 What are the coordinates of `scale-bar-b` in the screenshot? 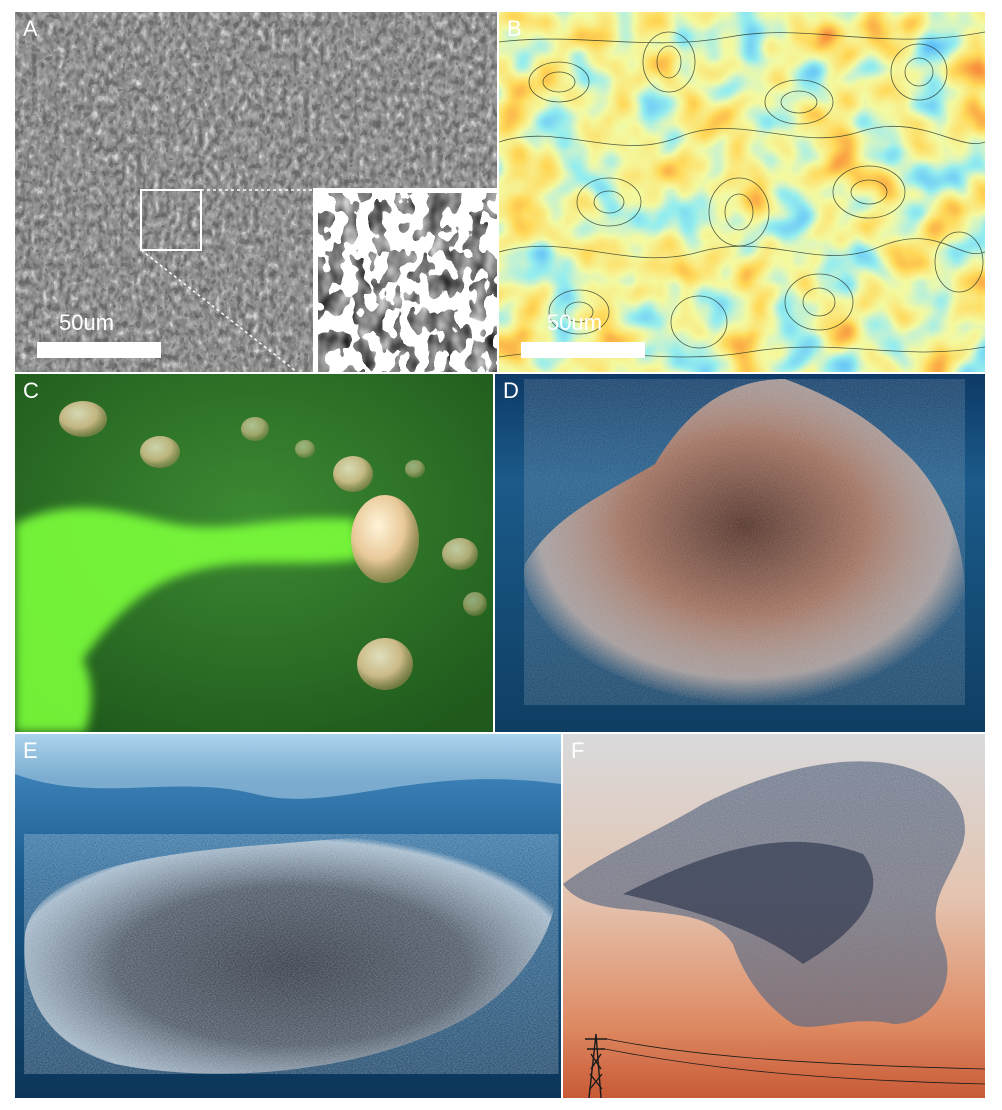 It's located at (583, 350).